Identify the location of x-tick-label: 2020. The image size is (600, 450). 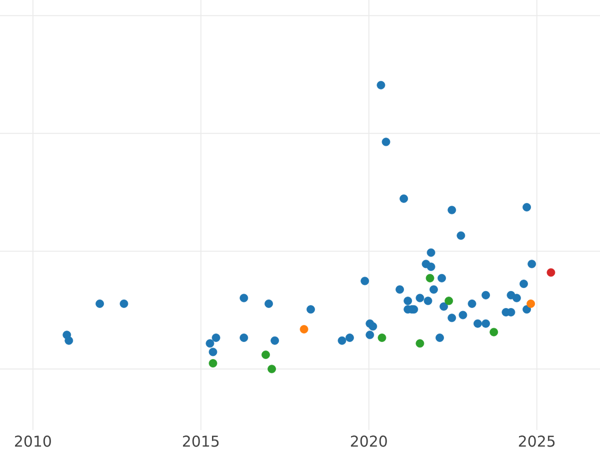
(368, 441).